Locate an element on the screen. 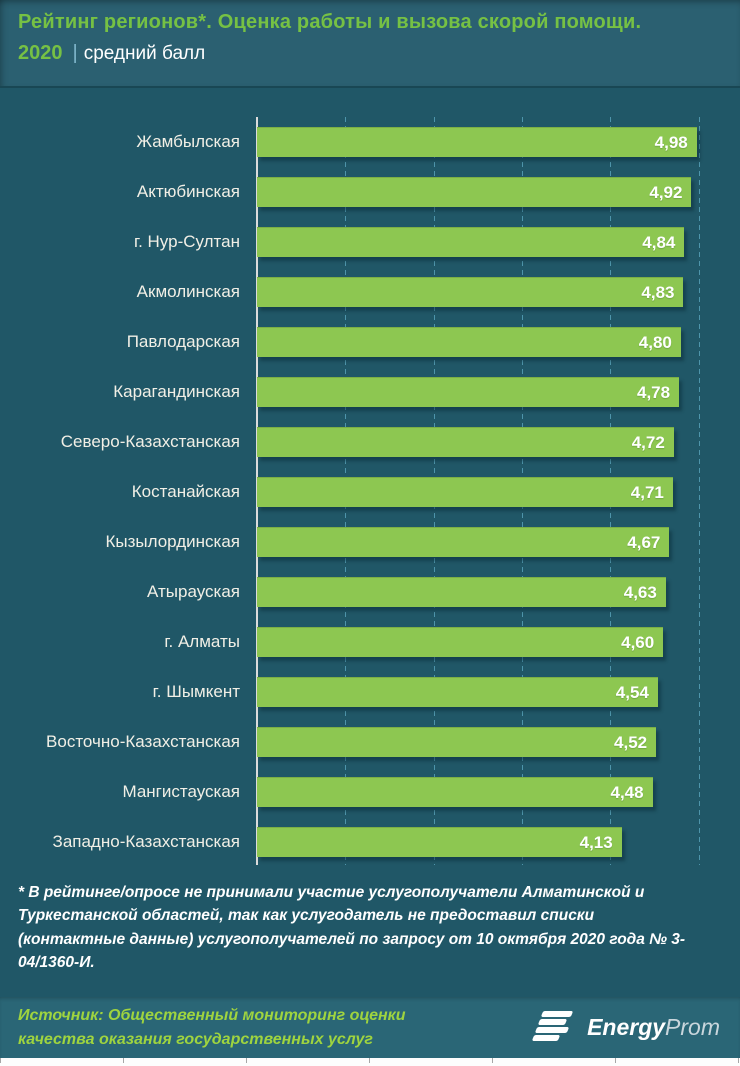 This screenshot has width=740, height=1066. bar-track: 4,78 is located at coordinates (483, 392).